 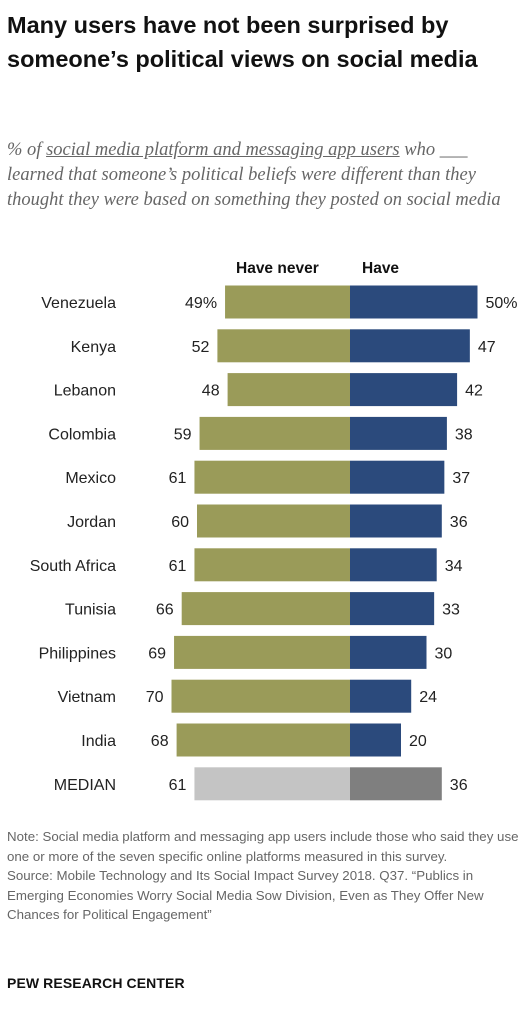 What do you see at coordinates (265, 609) in the screenshot?
I see `bar-have-never-tunisia` at bounding box center [265, 609].